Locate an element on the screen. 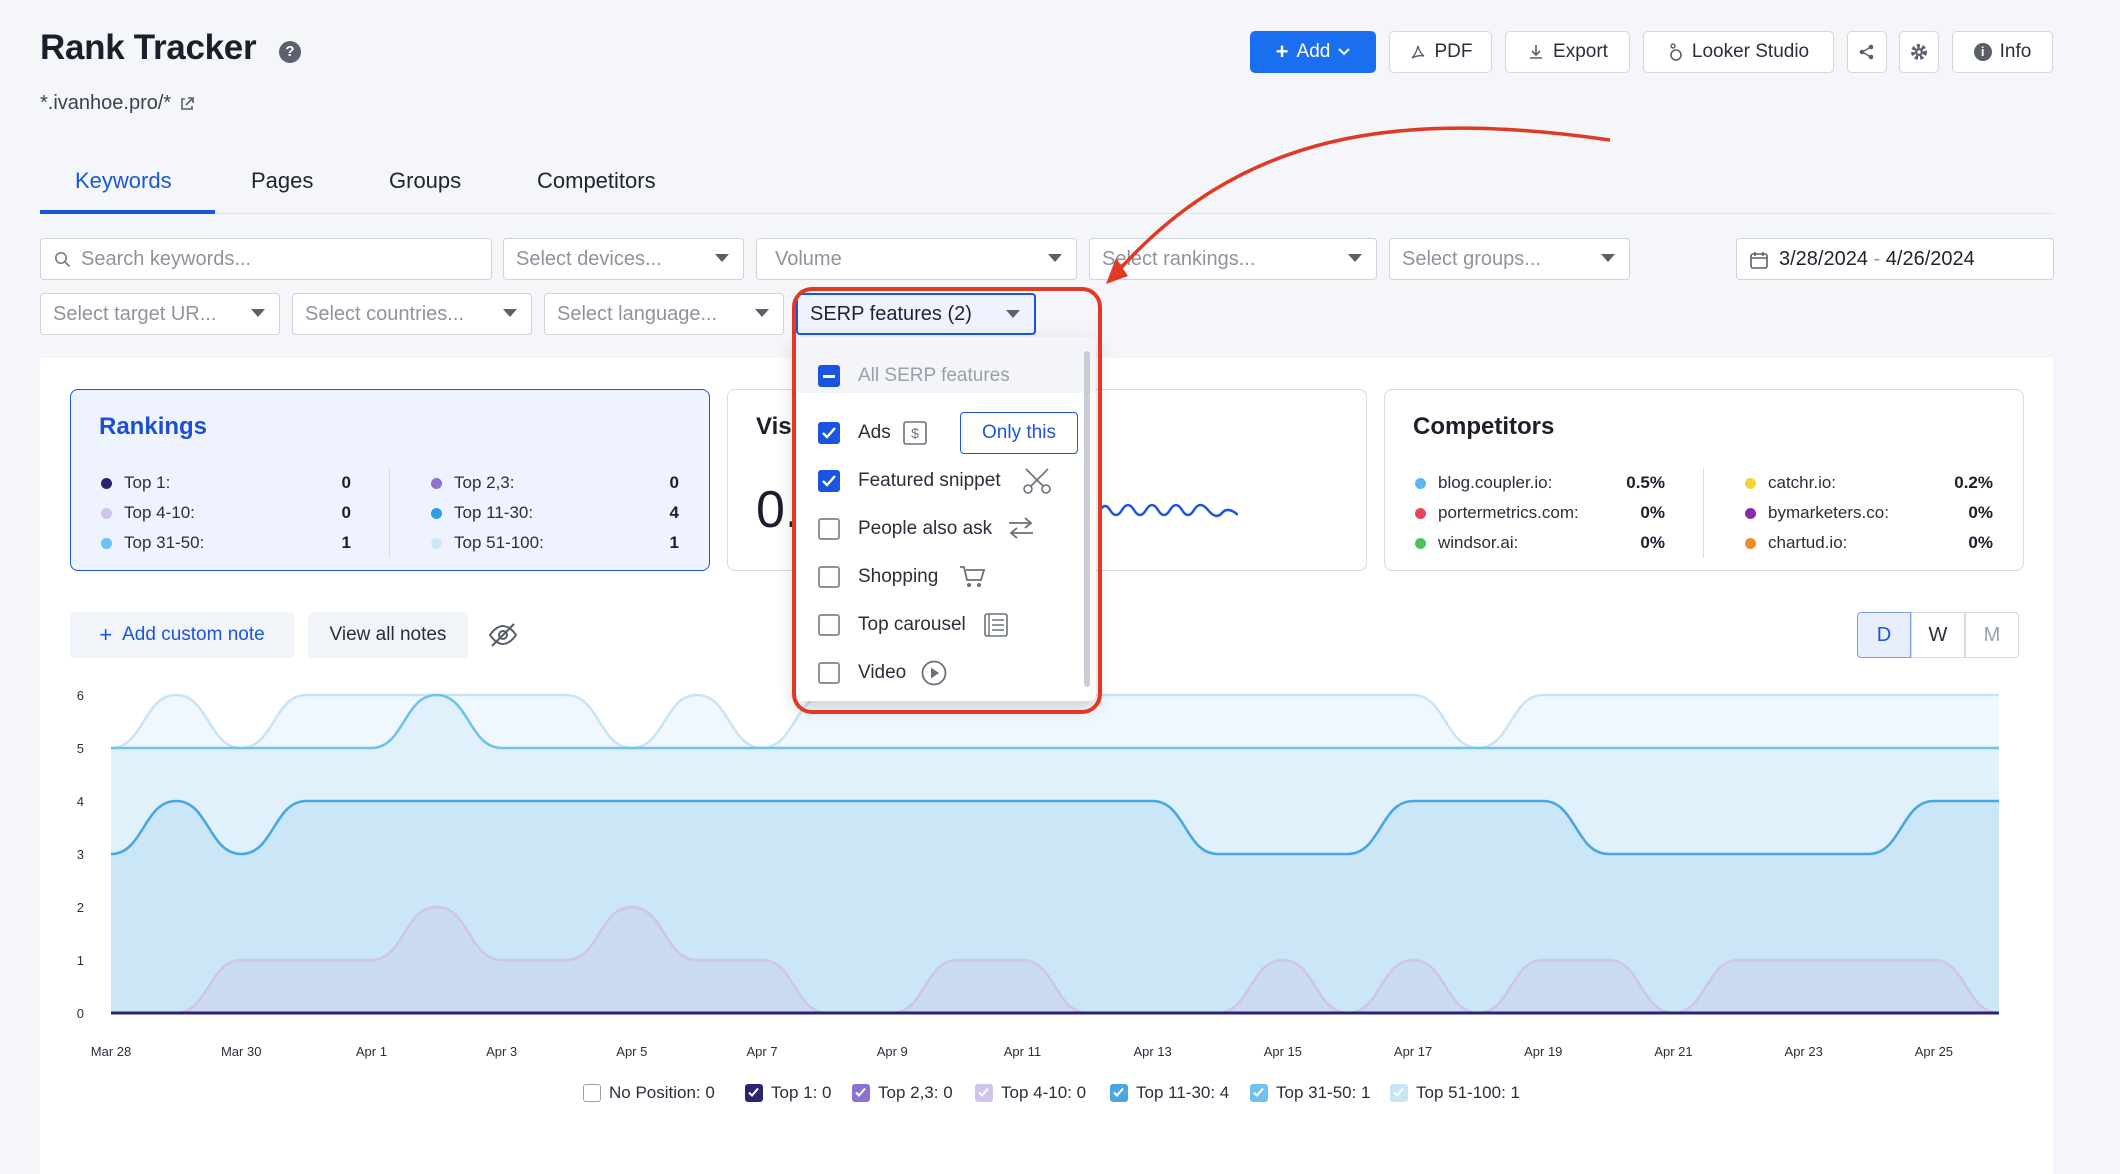 This screenshot has width=2120, height=1174. y-tick-label: 0 is located at coordinates (80, 1013).